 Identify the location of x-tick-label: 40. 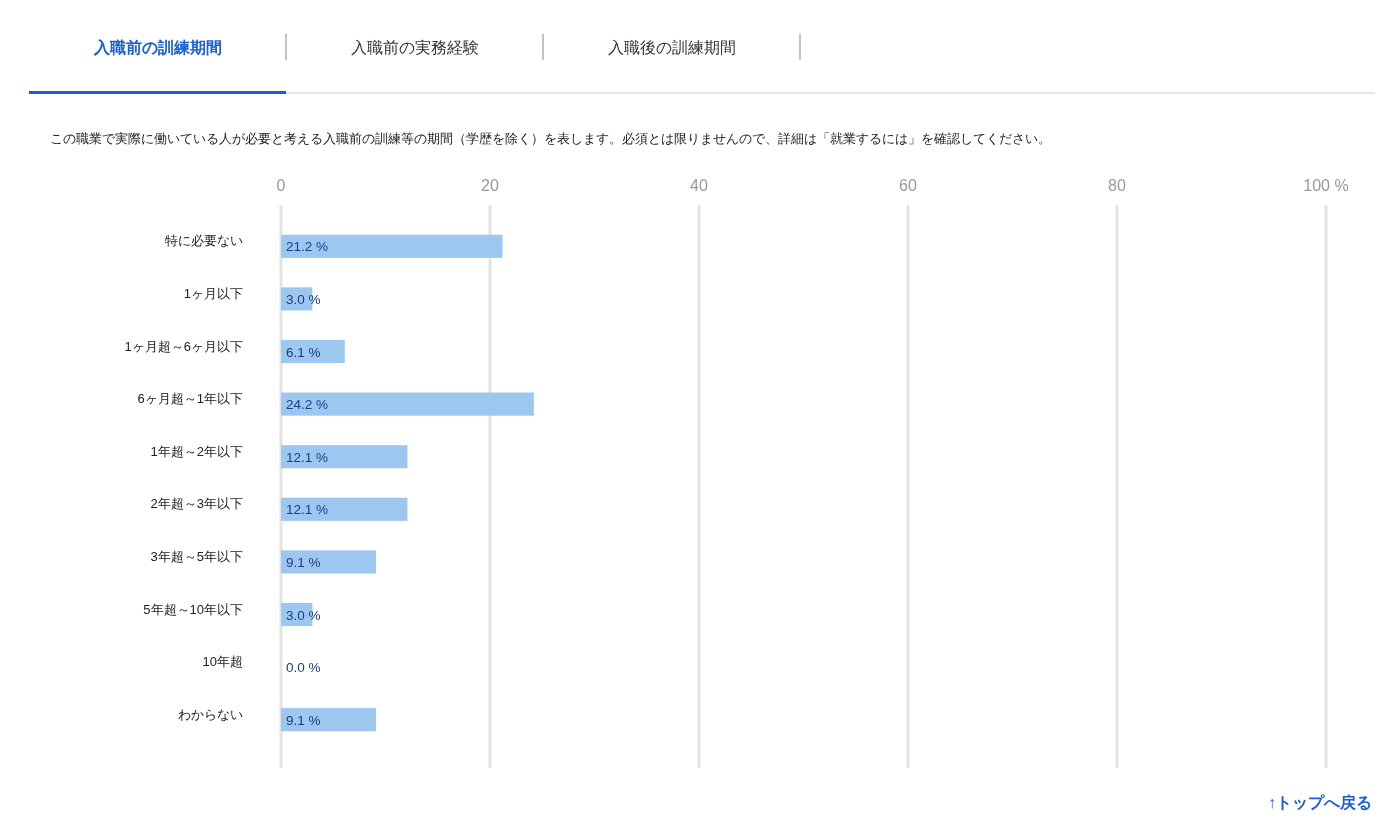
(699, 185).